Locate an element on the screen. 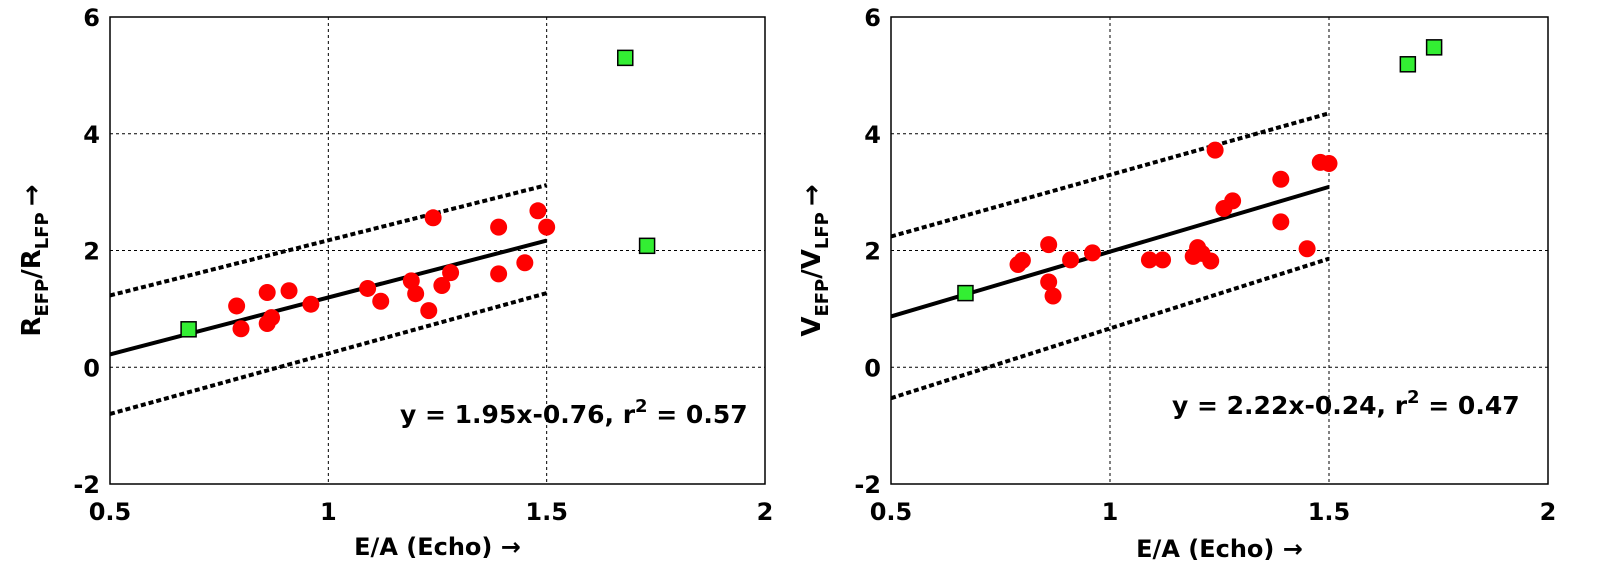 The height and width of the screenshot is (580, 1602). y-axis-label-mid: /R is located at coordinates (32, 264).